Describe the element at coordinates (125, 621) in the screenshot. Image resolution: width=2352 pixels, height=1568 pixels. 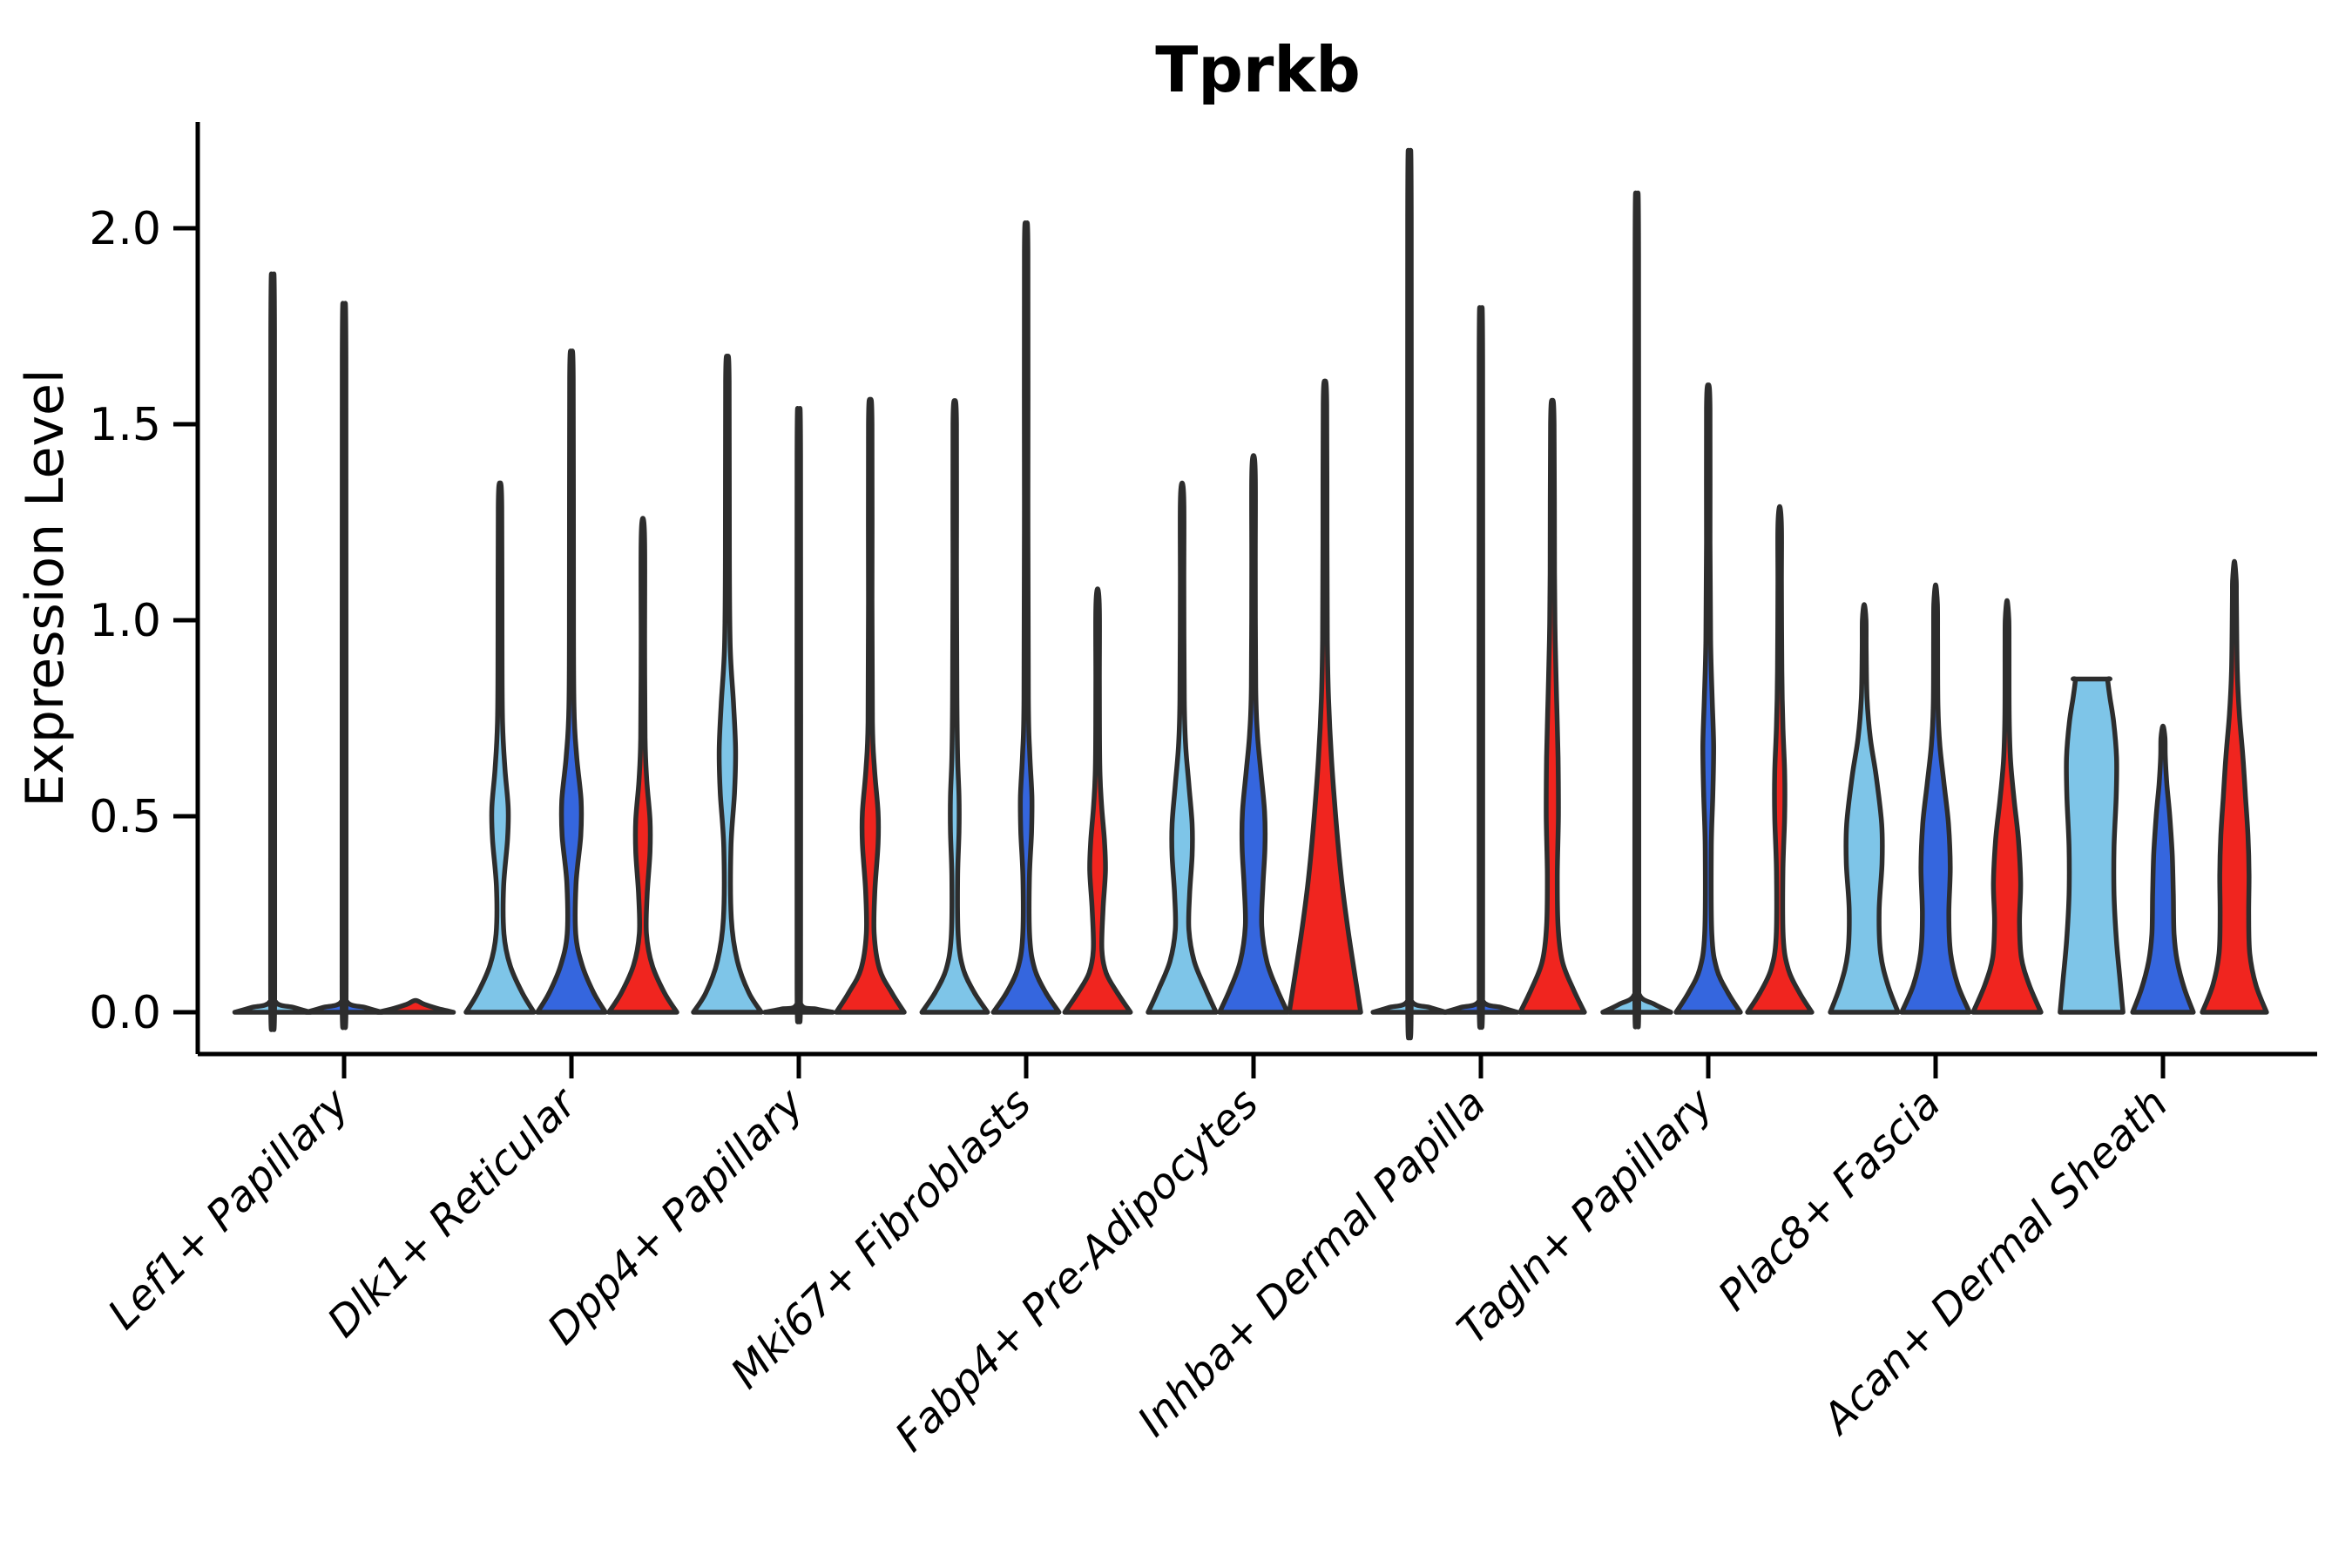
I see `y-tick-label-1.0: 1.0` at that location.